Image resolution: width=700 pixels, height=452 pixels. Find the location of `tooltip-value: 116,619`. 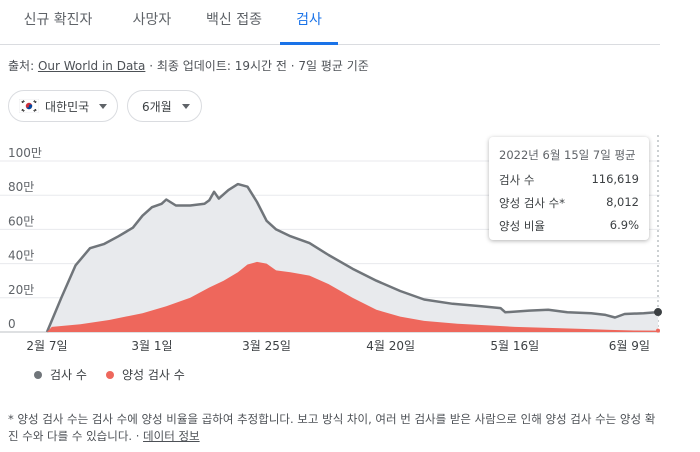

tooltip-value: 116,619 is located at coordinates (615, 179).